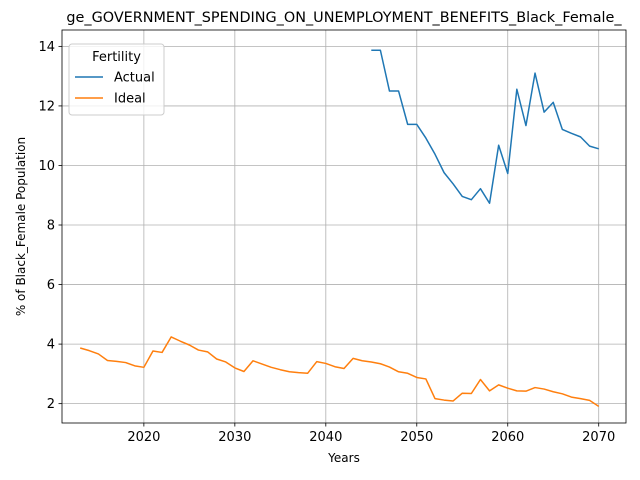  I want to click on x-axis-label: Years, so click(343, 458).